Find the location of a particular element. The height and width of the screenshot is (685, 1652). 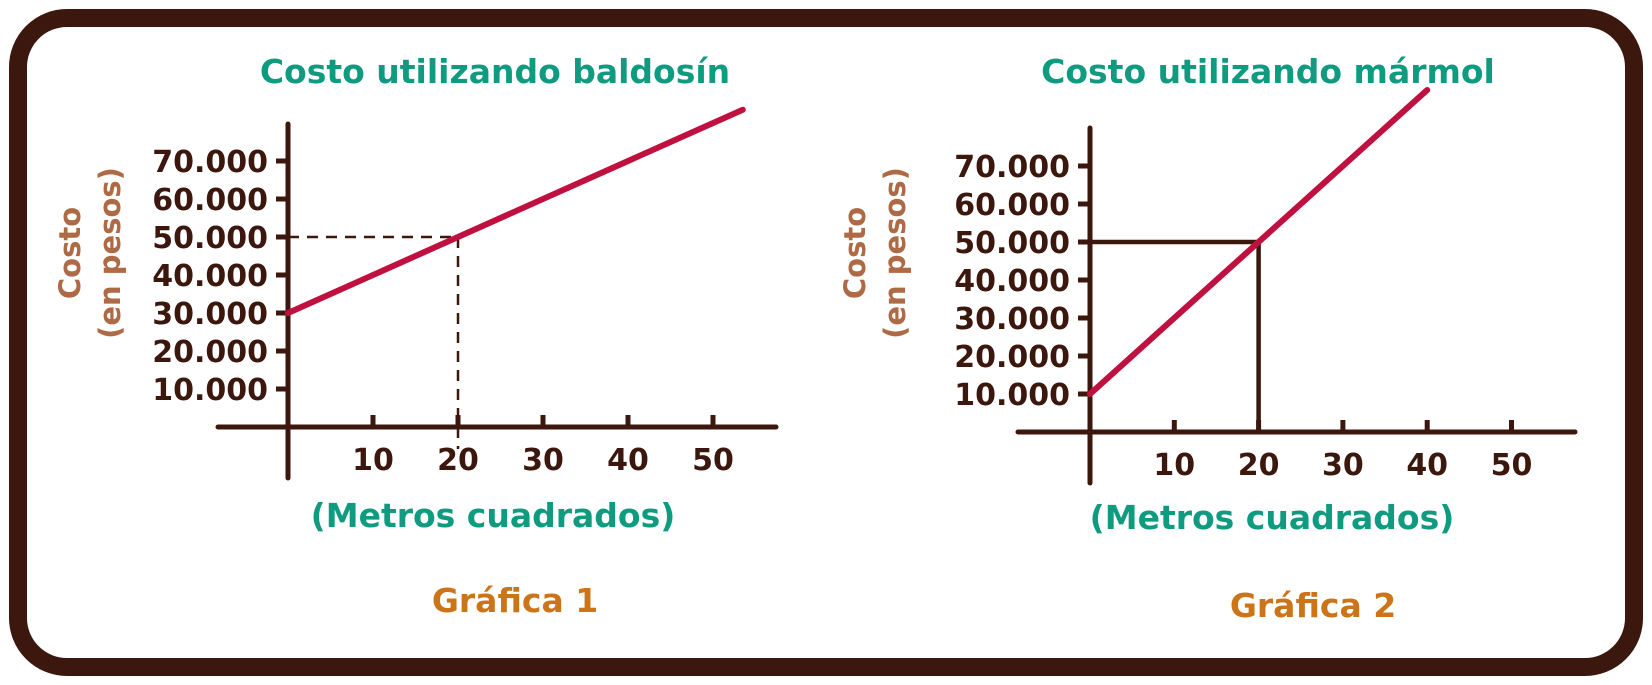

chart-caption: Gráfica 2 is located at coordinates (1313, 605).